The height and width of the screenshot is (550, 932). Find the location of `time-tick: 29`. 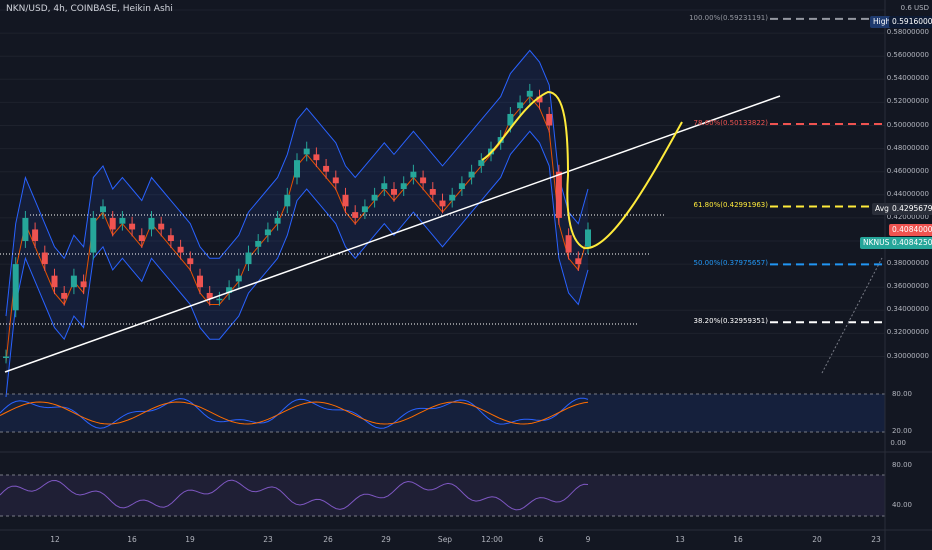

time-tick: 29 is located at coordinates (386, 539).